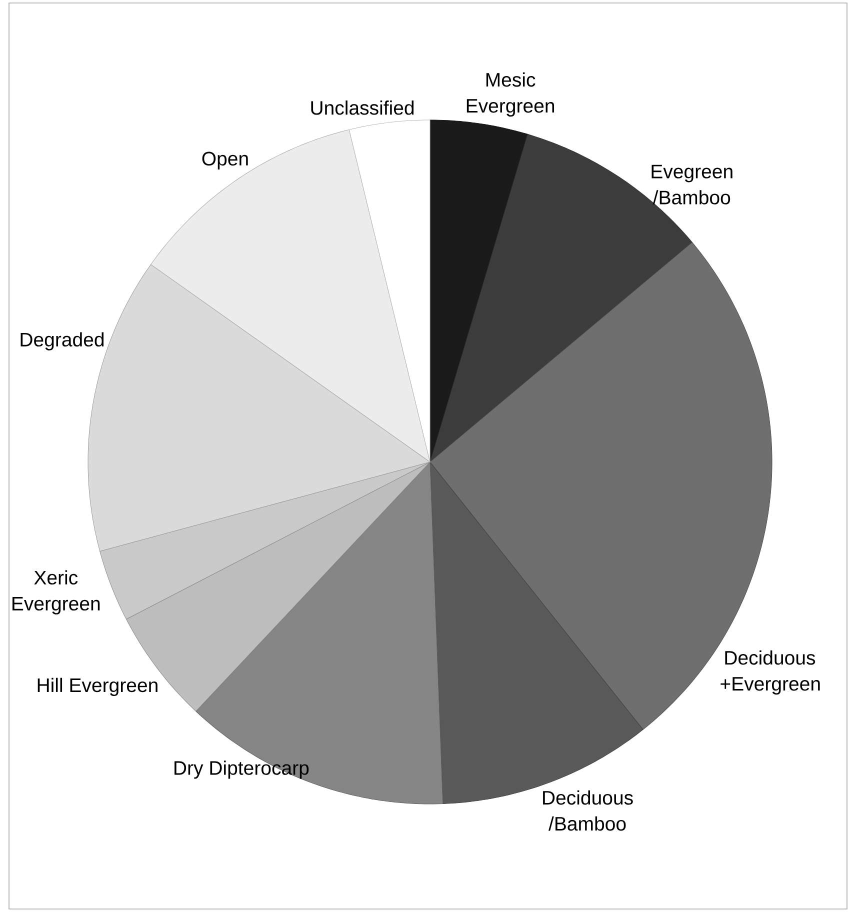 This screenshot has width=854, height=923. Describe the element at coordinates (56, 592) in the screenshot. I see `slice-label: Xeric Evergreen` at that location.